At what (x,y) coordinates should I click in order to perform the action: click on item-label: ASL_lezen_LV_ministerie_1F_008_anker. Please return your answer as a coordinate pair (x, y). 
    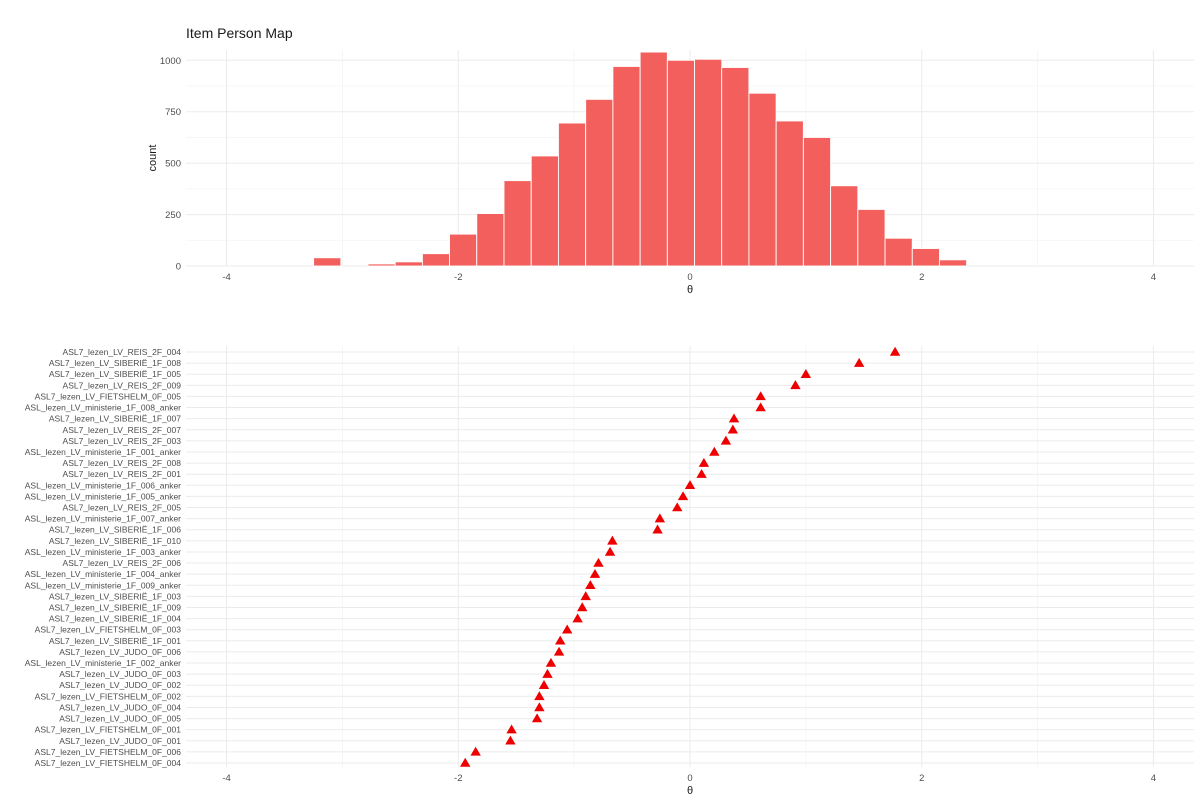
    Looking at the image, I should click on (103, 408).